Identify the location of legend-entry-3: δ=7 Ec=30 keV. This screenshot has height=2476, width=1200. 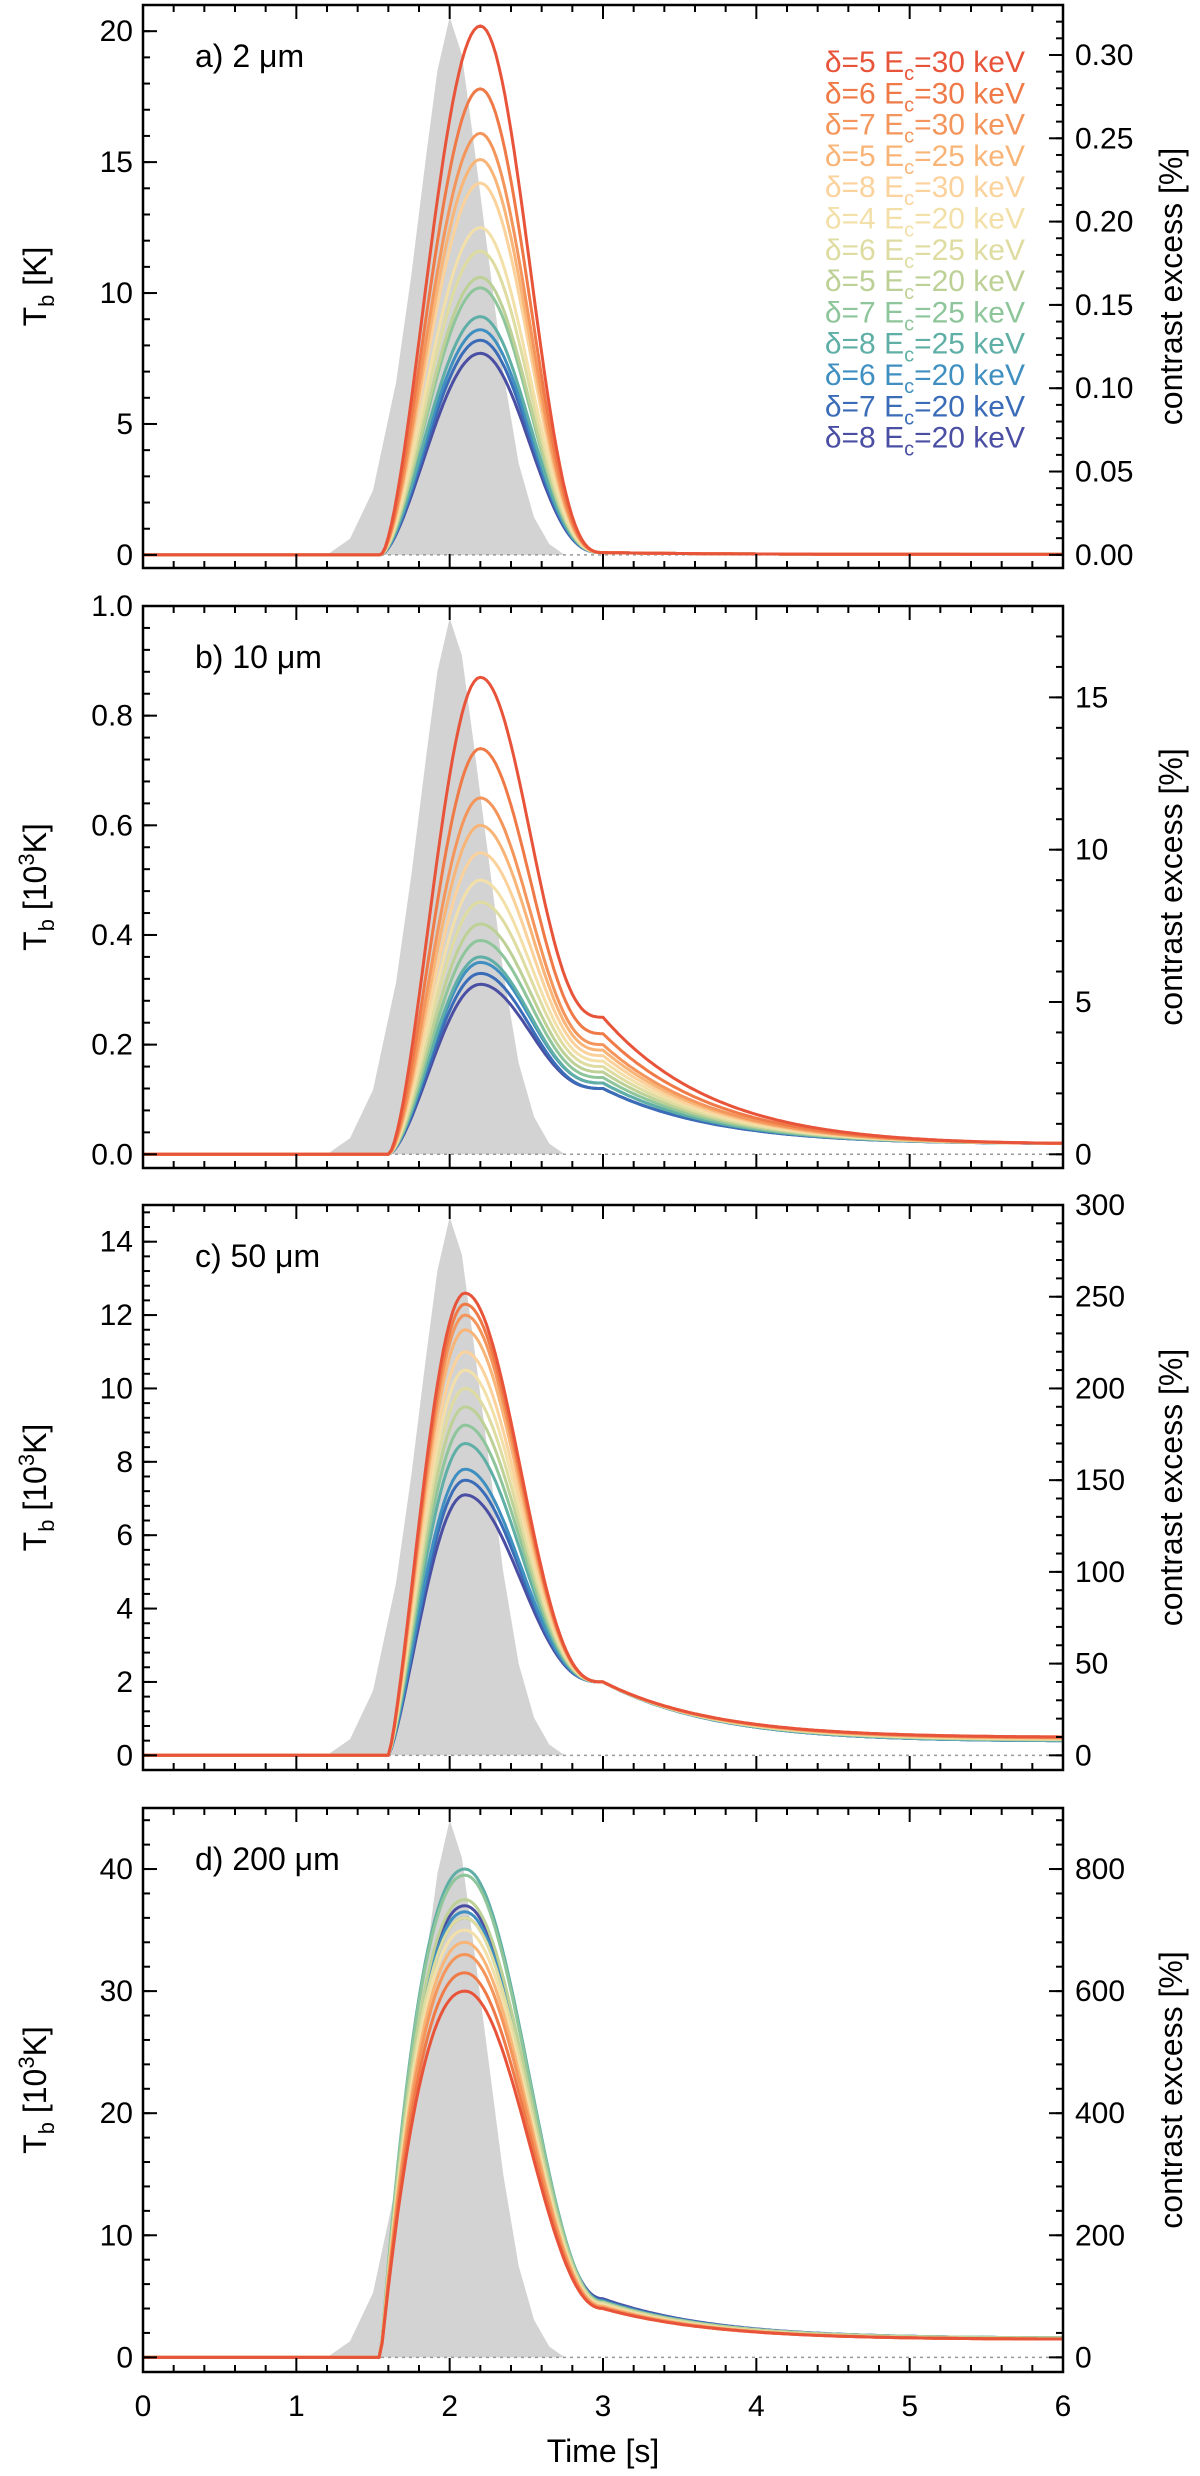
(925, 128).